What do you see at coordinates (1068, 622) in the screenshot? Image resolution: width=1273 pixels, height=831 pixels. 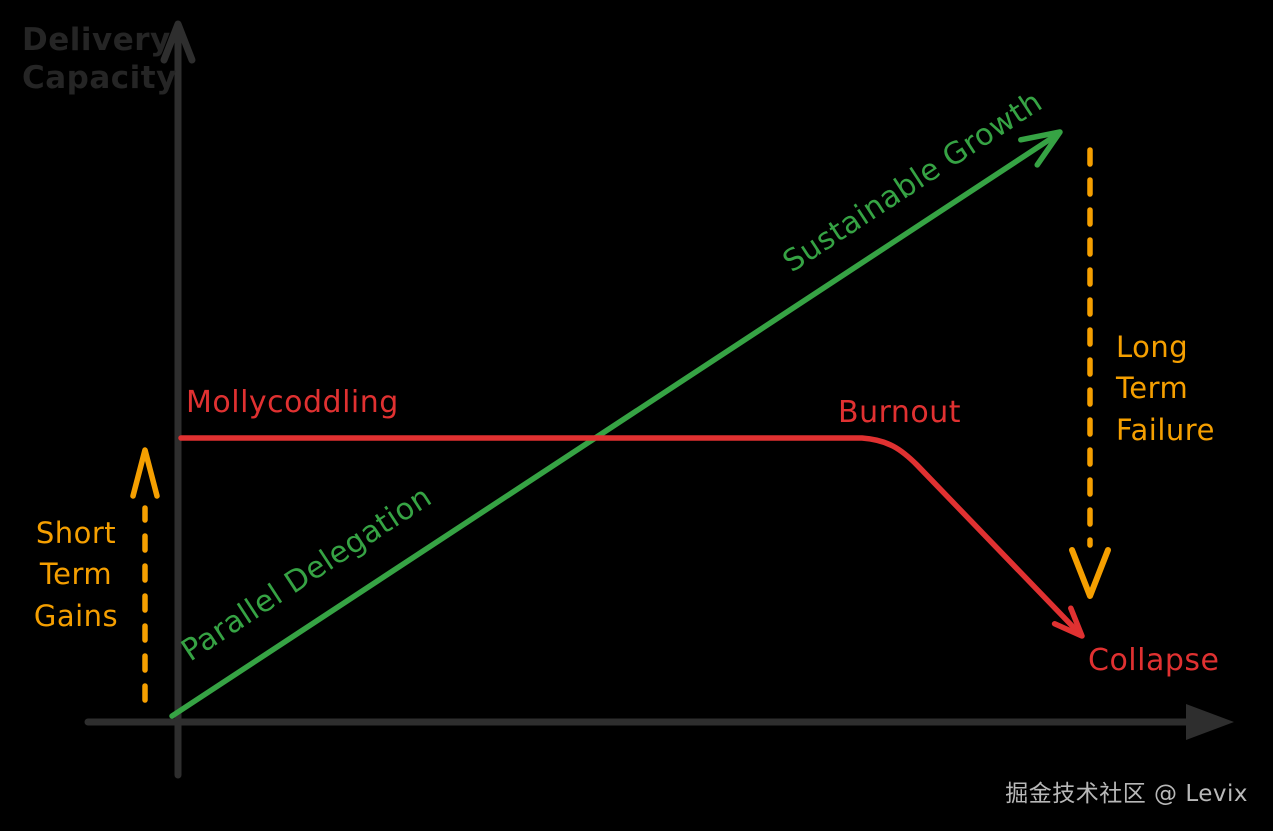 I see `collapse-arrowhead-icon` at bounding box center [1068, 622].